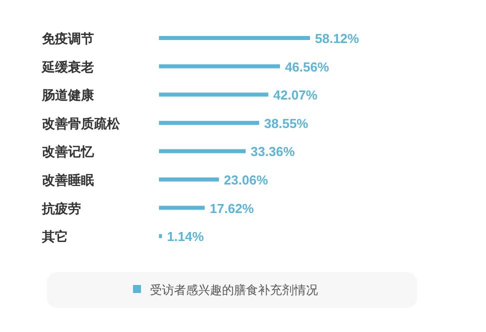 This screenshot has width=486, height=332. What do you see at coordinates (61, 208) in the screenshot?
I see `y-tick-label: 抗疲劳` at bounding box center [61, 208].